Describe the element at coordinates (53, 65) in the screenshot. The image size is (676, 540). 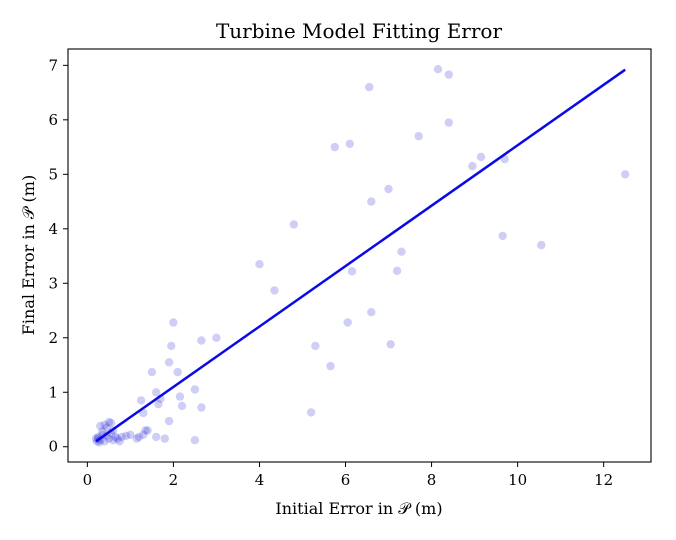
I see `y-tick-label: 7` at that location.